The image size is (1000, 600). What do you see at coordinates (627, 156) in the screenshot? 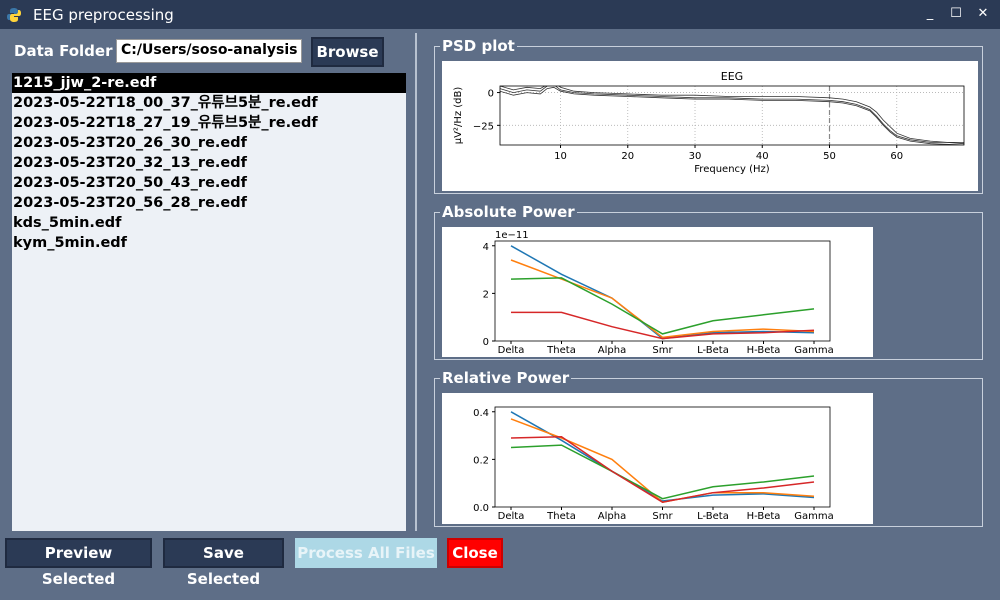
I see `x-tick-label: 20` at bounding box center [627, 156].